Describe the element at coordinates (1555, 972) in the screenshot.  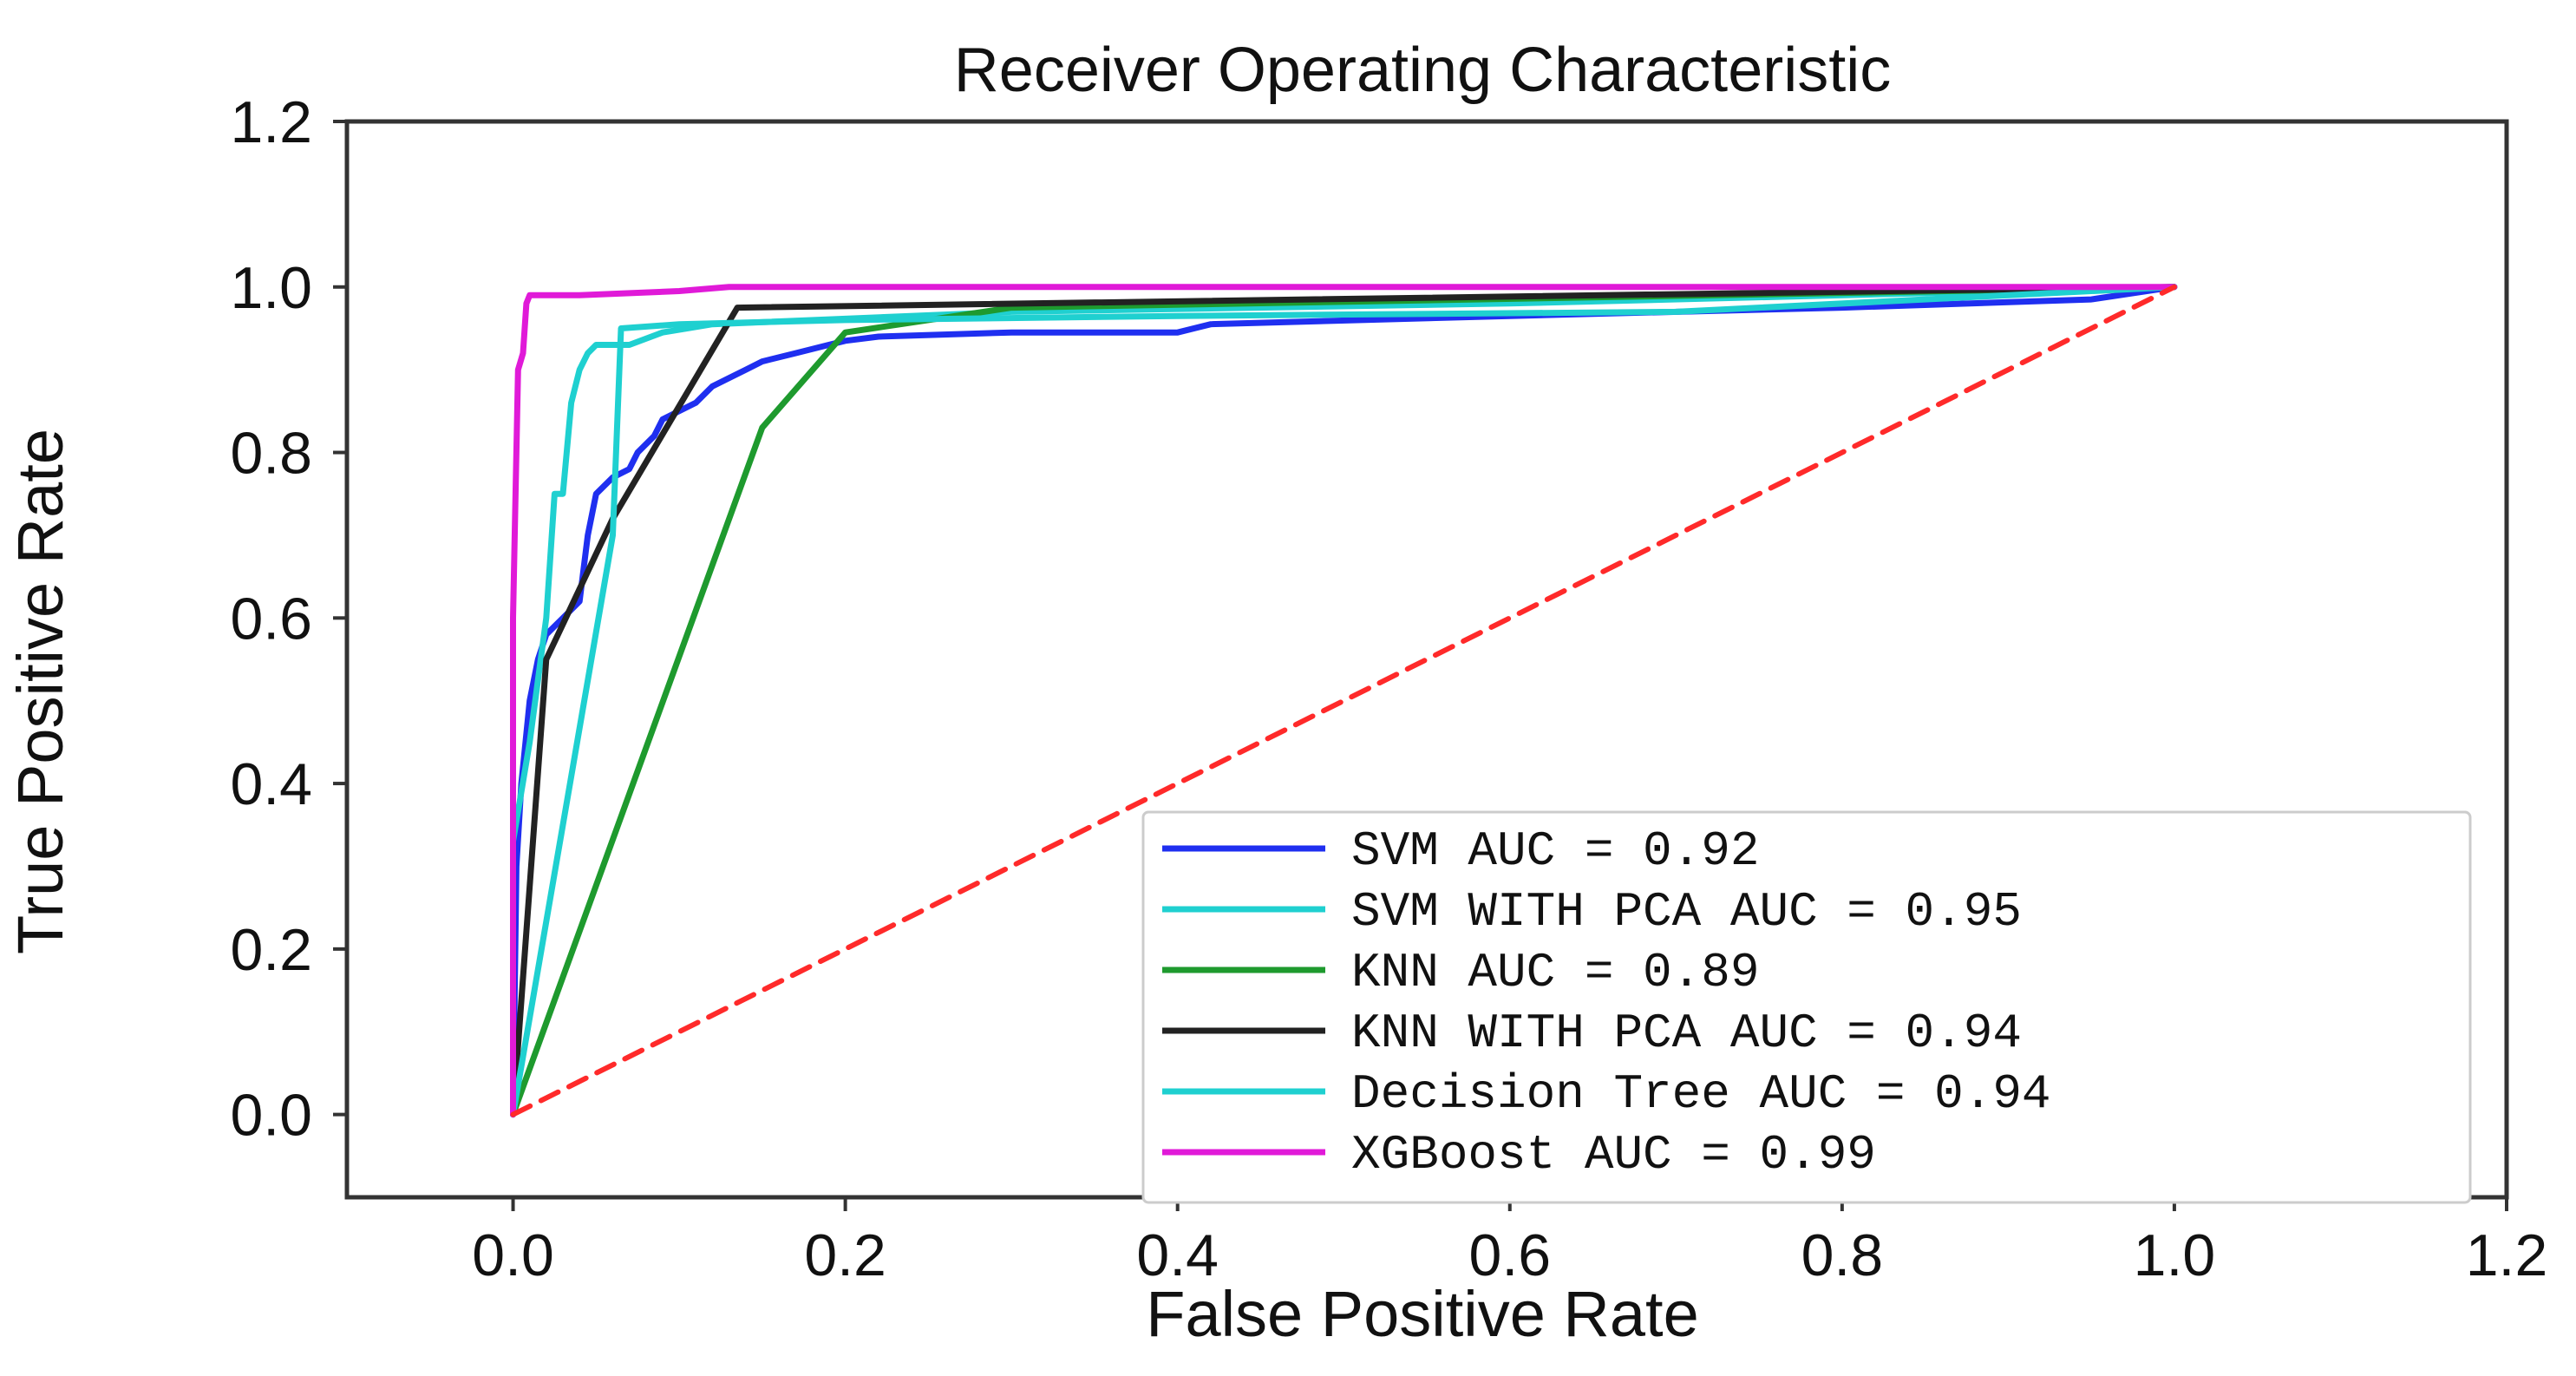
I see `legend-label: KNN AUC = 0.89` at that location.